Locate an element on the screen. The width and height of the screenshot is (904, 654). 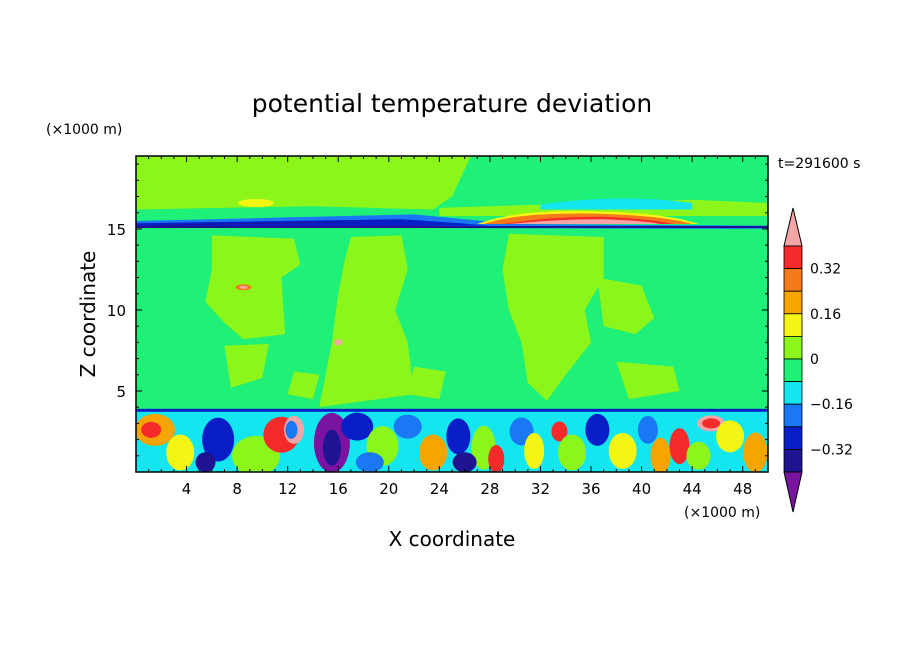
colorbar-label: −0.16 is located at coordinates (831, 405).